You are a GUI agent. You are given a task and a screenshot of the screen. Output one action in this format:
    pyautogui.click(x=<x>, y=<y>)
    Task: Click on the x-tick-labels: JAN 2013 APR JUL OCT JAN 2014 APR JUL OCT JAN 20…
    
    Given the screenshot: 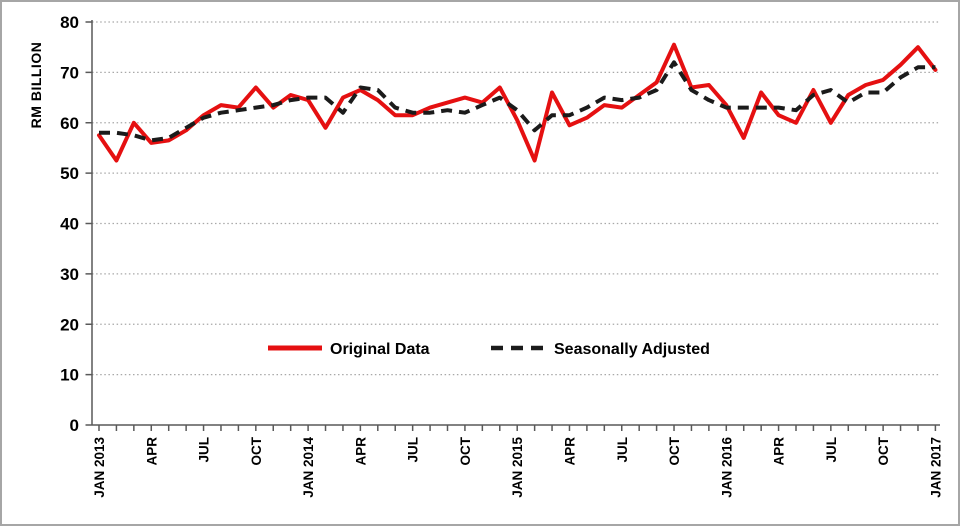 What is the action you would take?
    pyautogui.click(x=517, y=467)
    